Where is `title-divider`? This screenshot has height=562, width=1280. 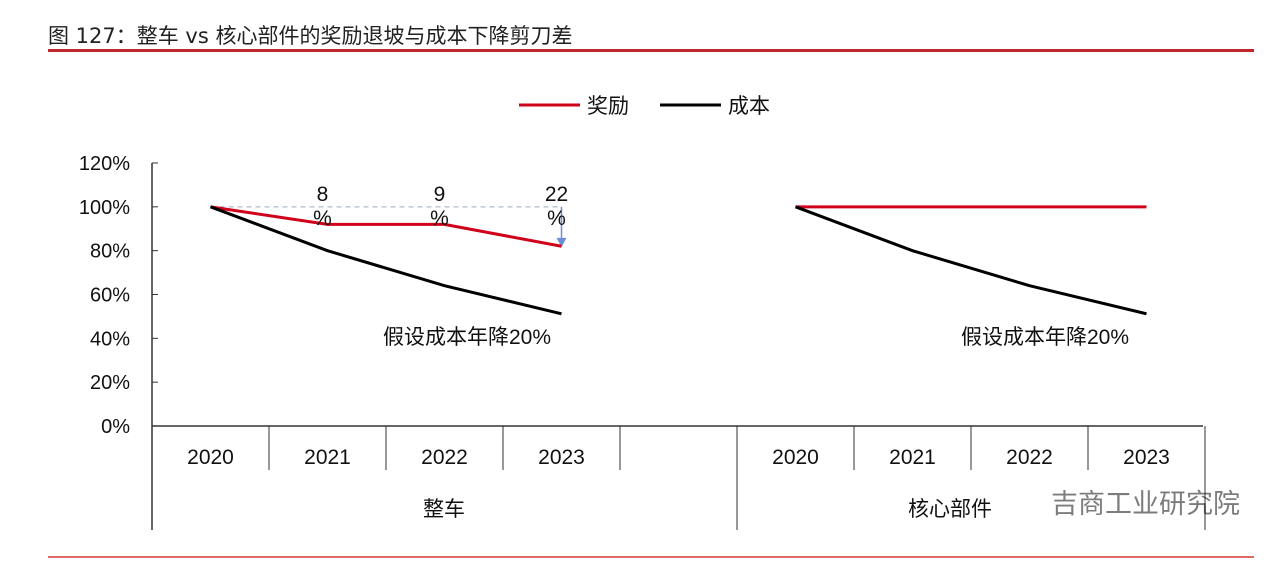
title-divider is located at coordinates (651, 50).